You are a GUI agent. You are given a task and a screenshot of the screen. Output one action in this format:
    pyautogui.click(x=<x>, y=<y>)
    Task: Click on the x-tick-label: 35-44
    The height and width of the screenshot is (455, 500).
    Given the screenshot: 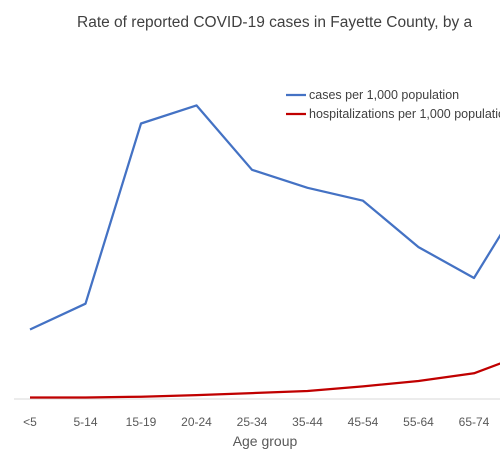 What is the action you would take?
    pyautogui.click(x=307, y=422)
    